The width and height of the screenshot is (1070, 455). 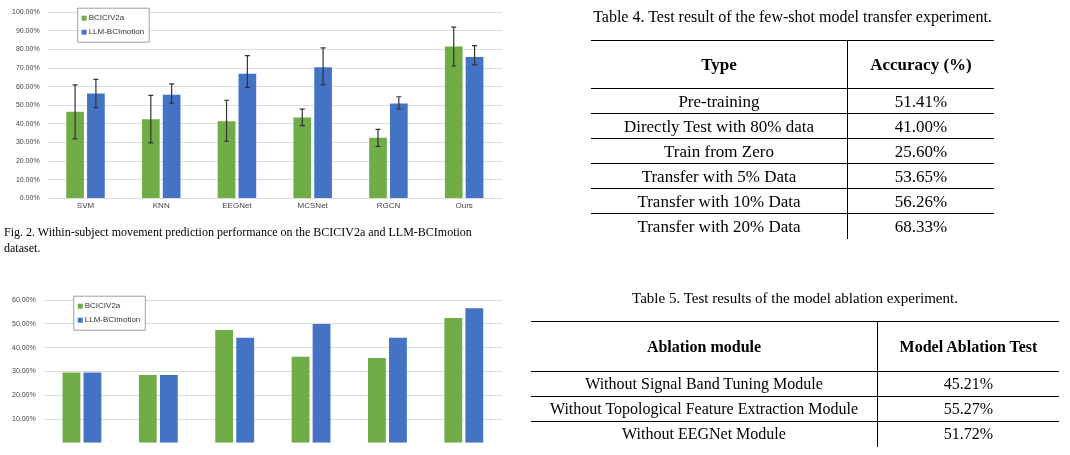 What do you see at coordinates (968, 346) in the screenshot?
I see `text: Model Ablation Test` at bounding box center [968, 346].